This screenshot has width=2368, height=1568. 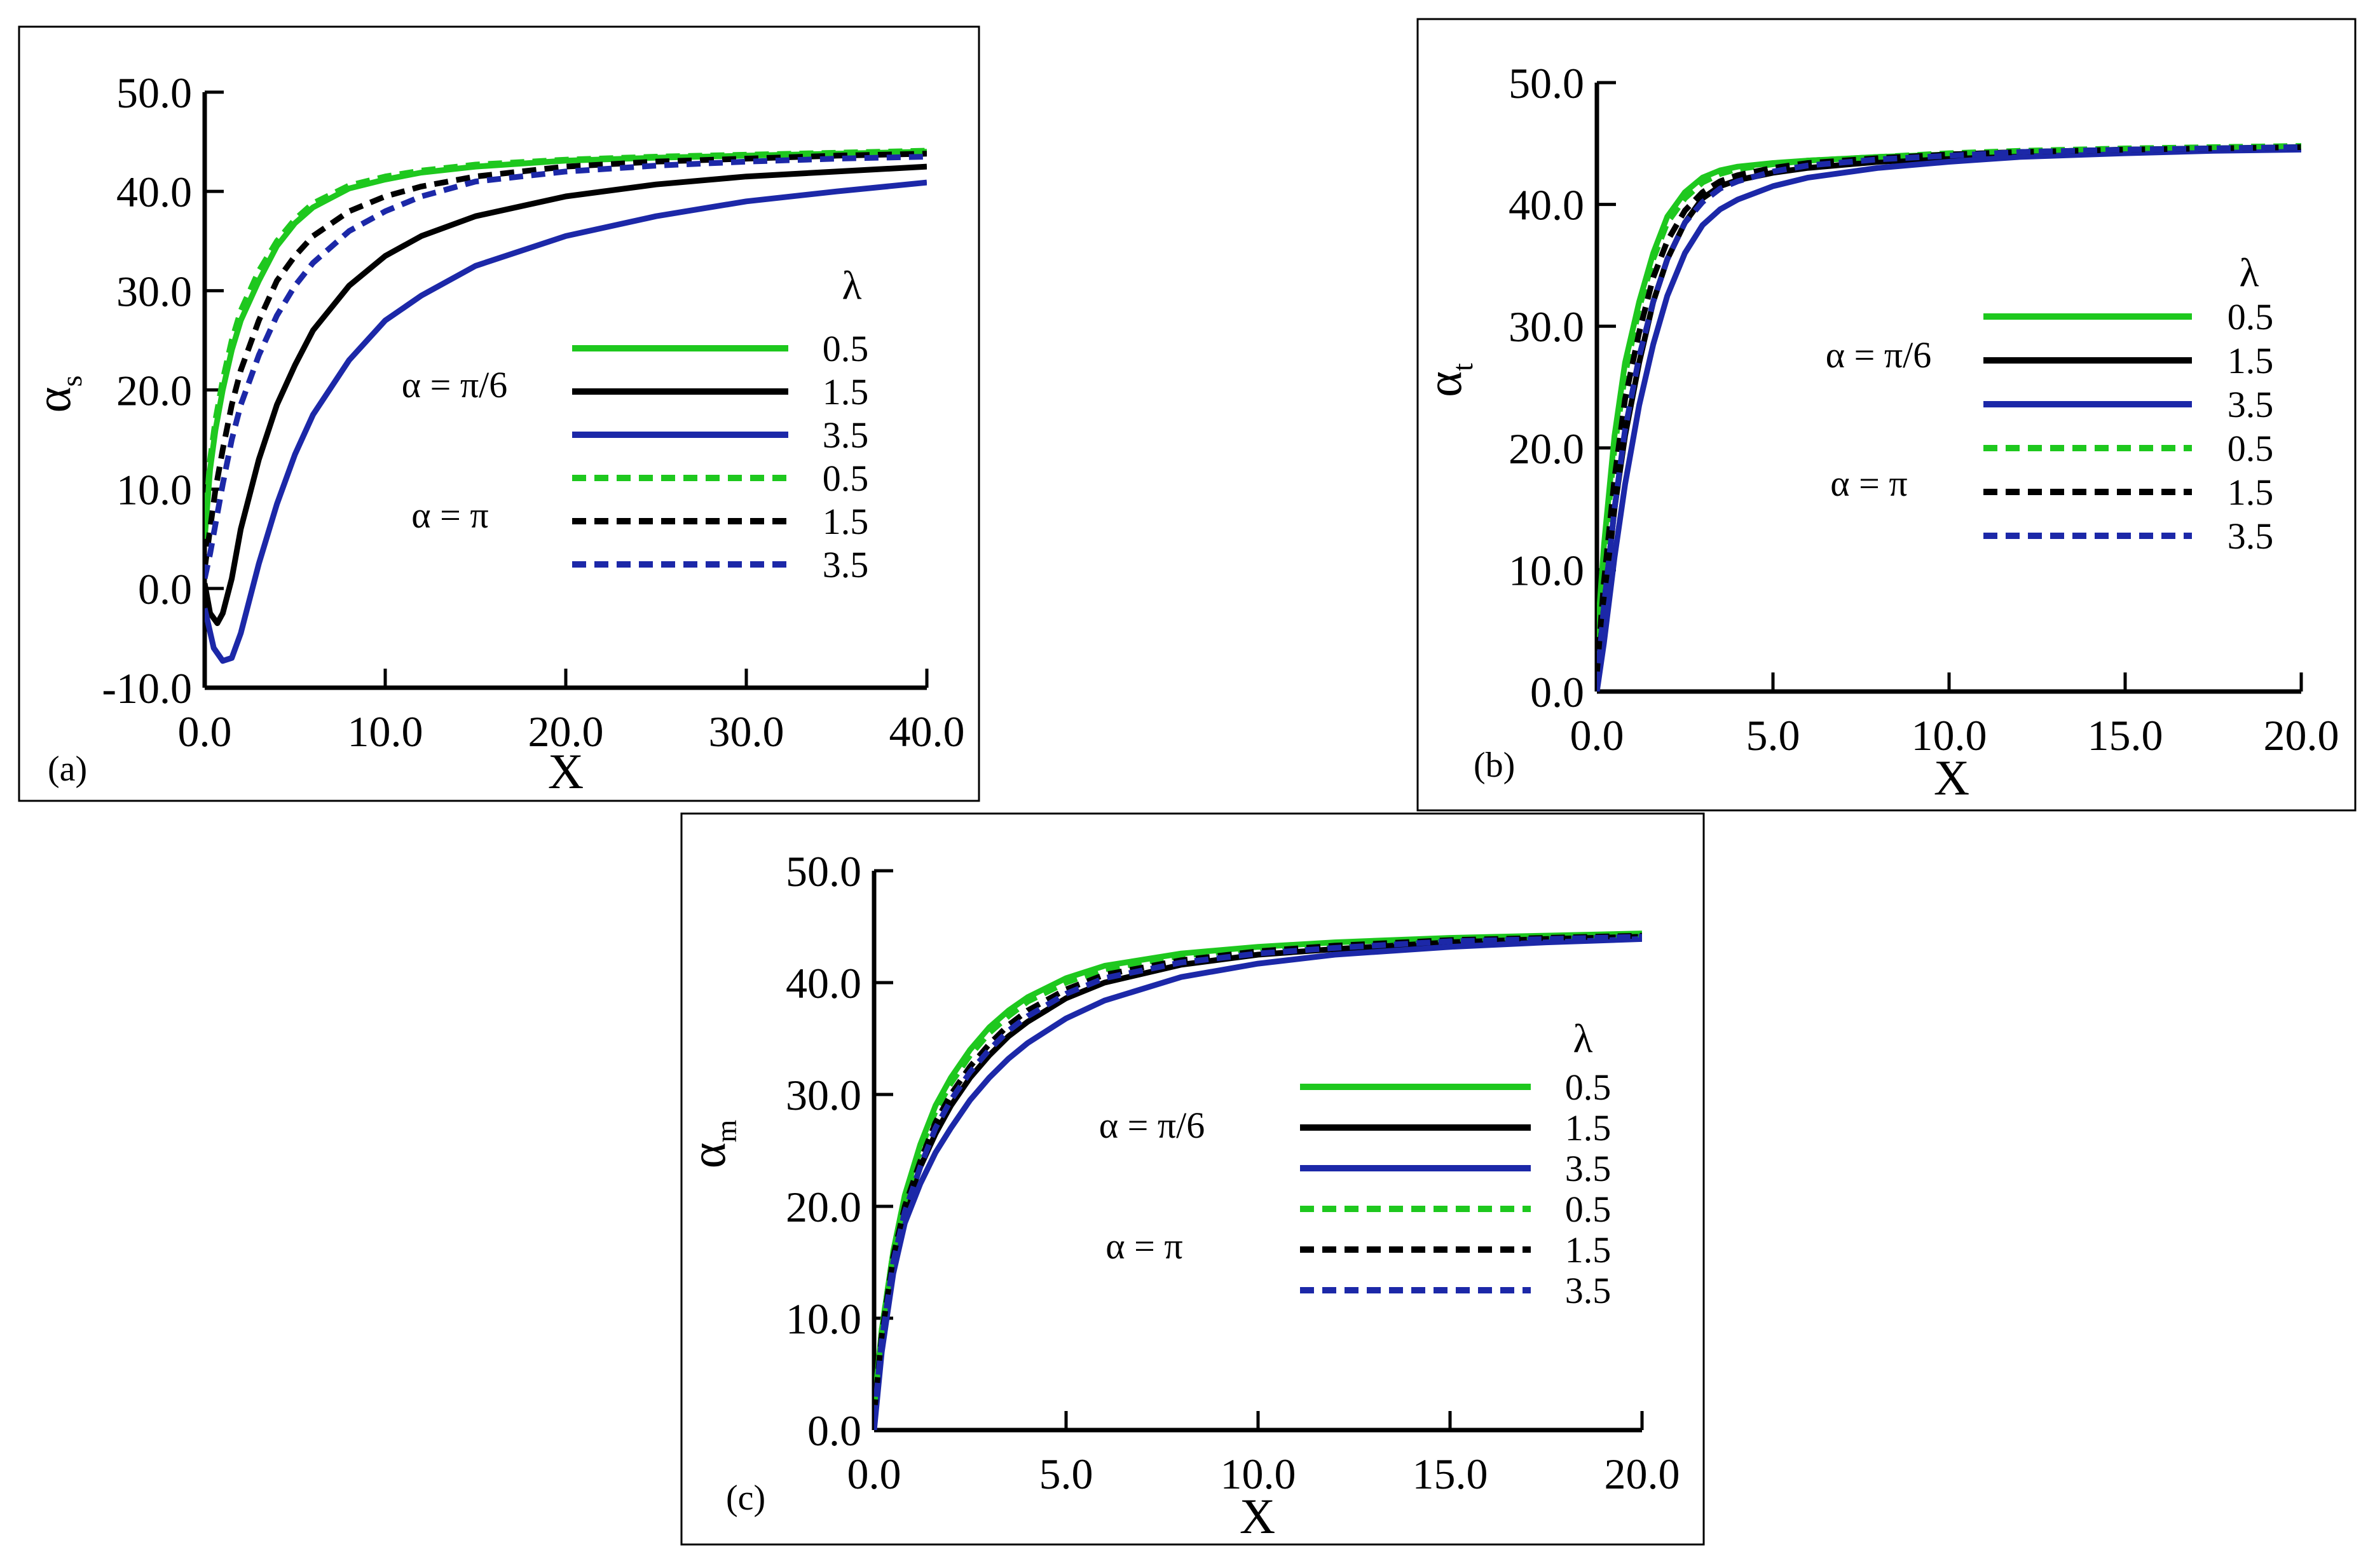 I want to click on y-axis-label: αm, so click(x=711, y=1143).